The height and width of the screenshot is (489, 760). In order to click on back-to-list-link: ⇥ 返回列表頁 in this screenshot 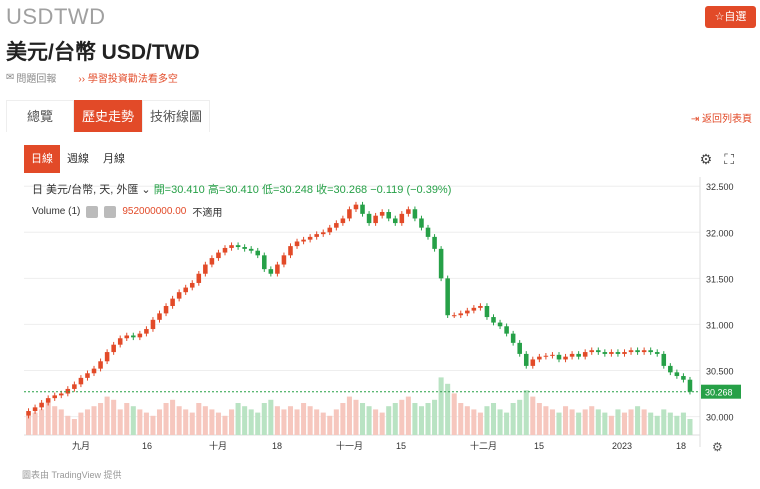, I will do `click(721, 119)`.